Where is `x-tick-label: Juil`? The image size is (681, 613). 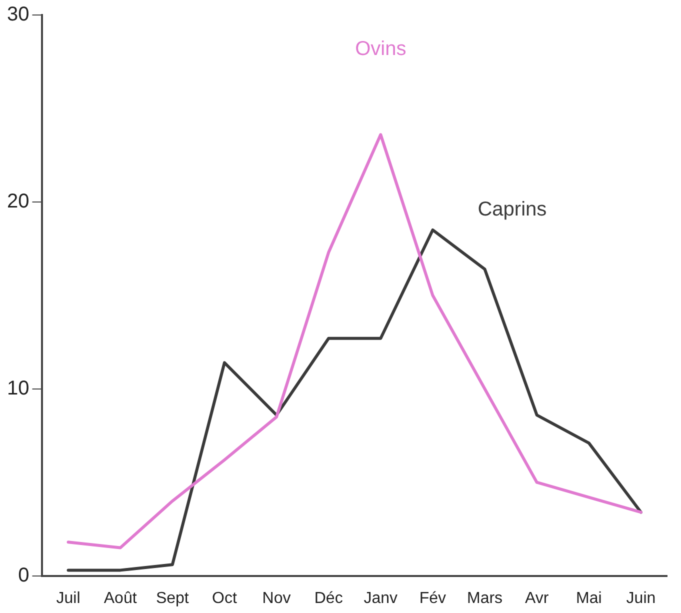 x-tick-label: Juil is located at coordinates (68, 598).